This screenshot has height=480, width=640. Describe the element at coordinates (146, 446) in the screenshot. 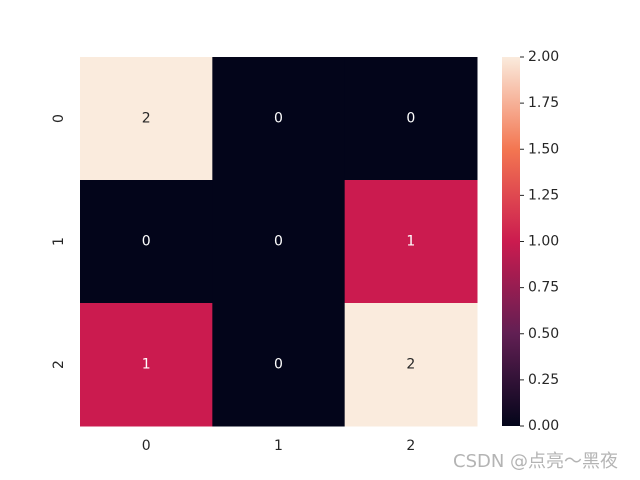

I see `x-tick-label: 0` at that location.